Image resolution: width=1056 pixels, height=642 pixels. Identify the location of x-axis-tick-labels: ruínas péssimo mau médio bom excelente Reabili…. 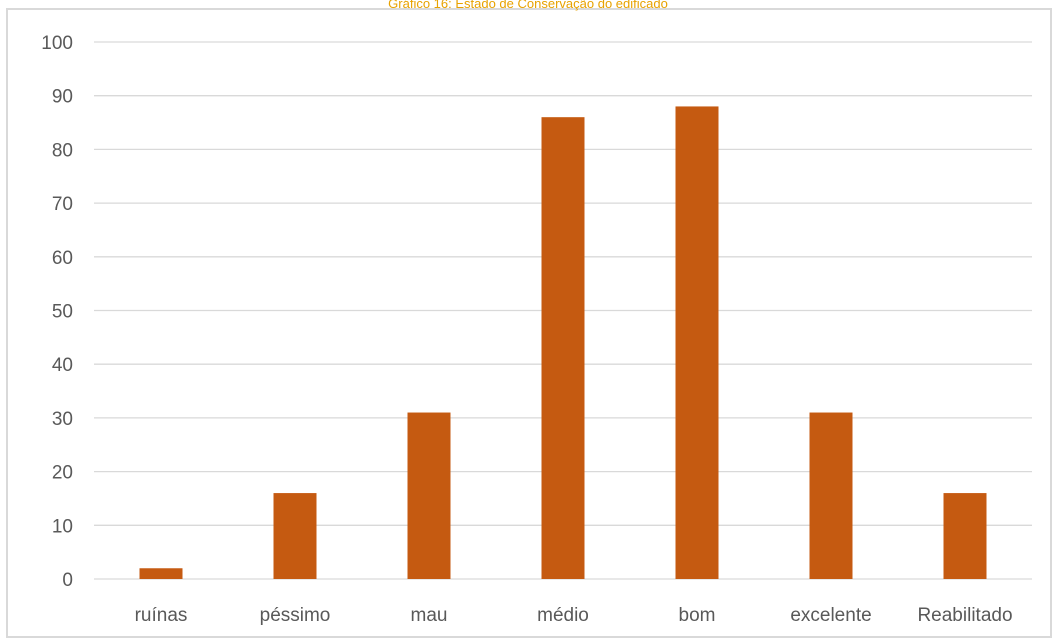
(574, 615).